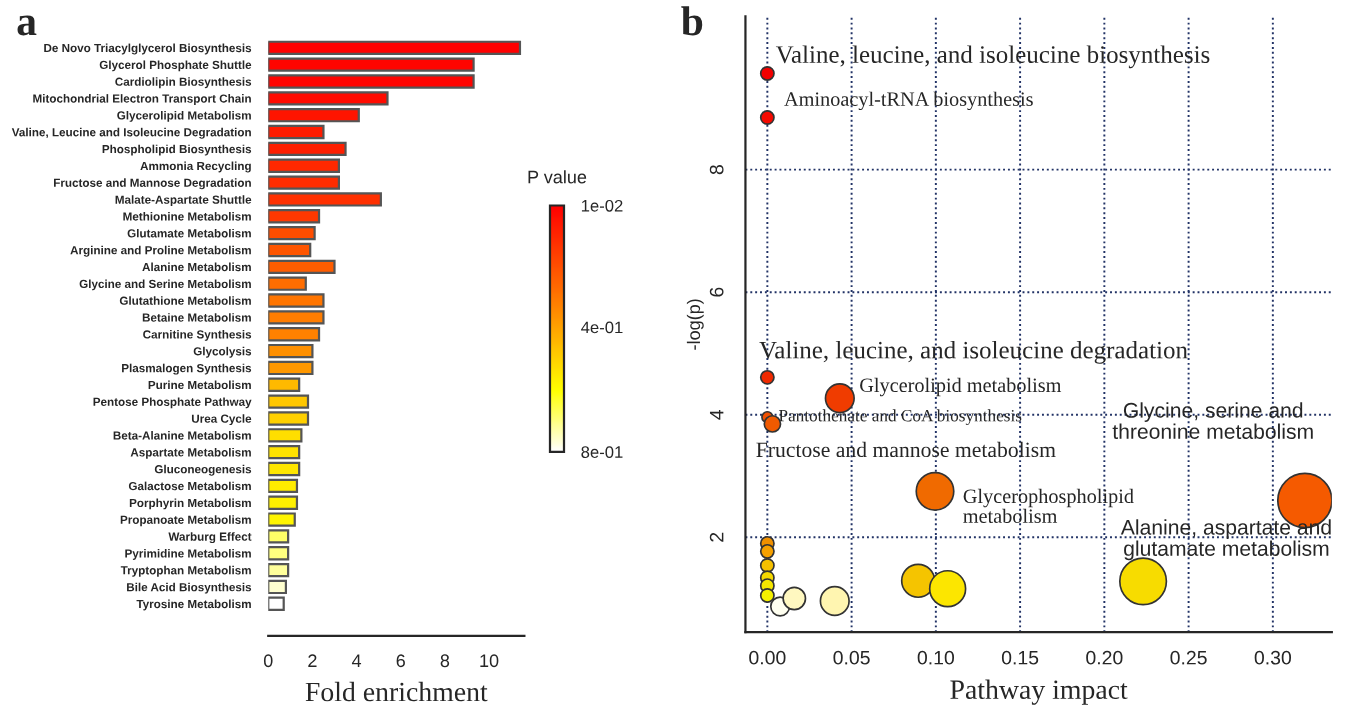 The image size is (1348, 716). What do you see at coordinates (445, 661) in the screenshot?
I see `x-tick-label: 8` at bounding box center [445, 661].